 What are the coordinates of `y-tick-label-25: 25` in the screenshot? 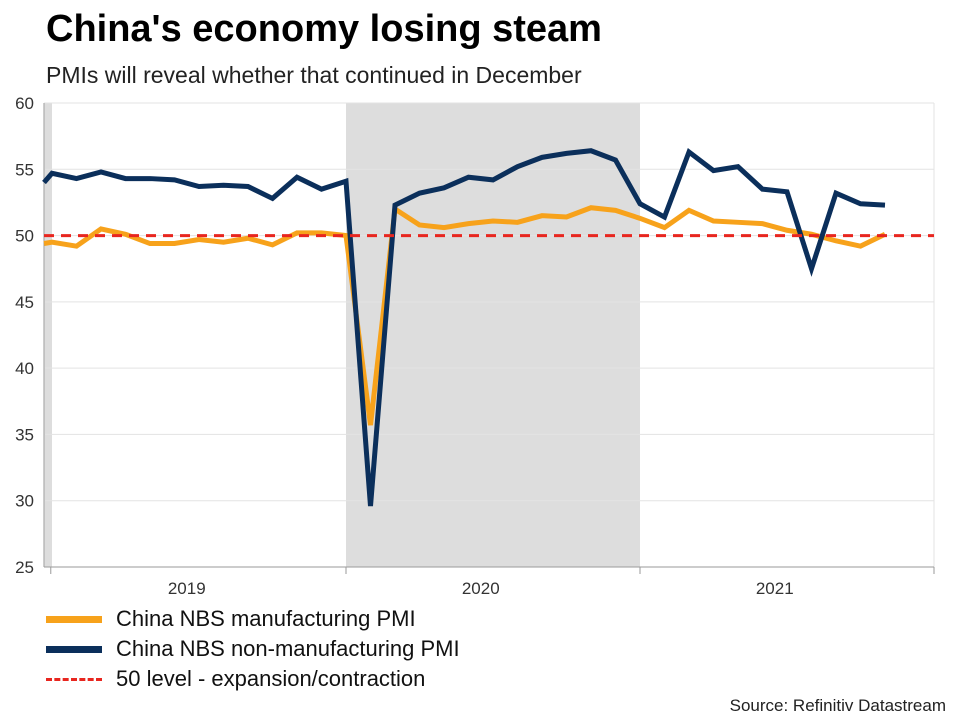 It's located at (24, 567).